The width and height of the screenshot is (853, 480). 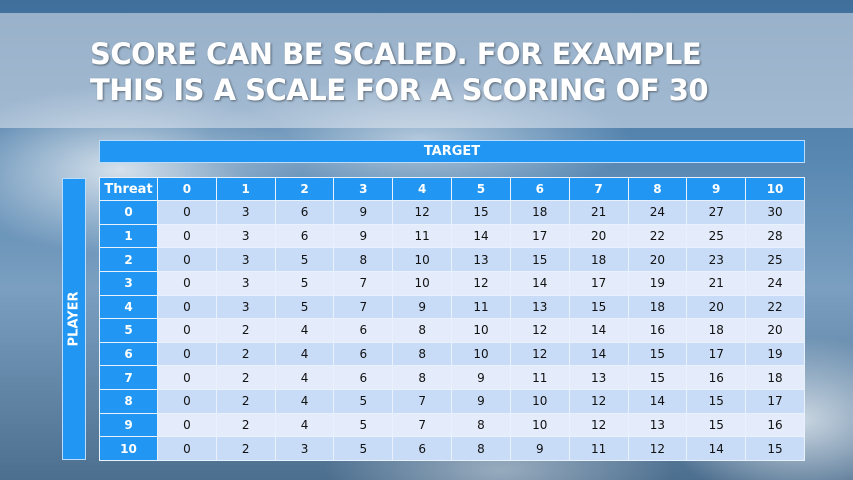 I want to click on column-header: 9, so click(x=716, y=189).